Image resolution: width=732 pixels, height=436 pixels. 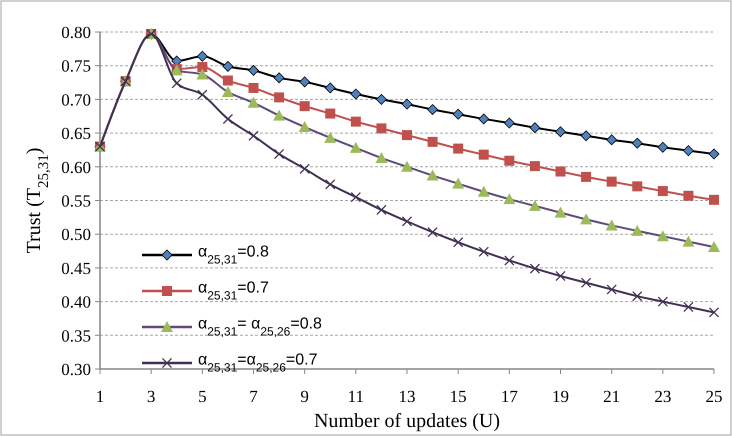 What do you see at coordinates (151, 396) in the screenshot?
I see `x-tick-label: 3` at bounding box center [151, 396].